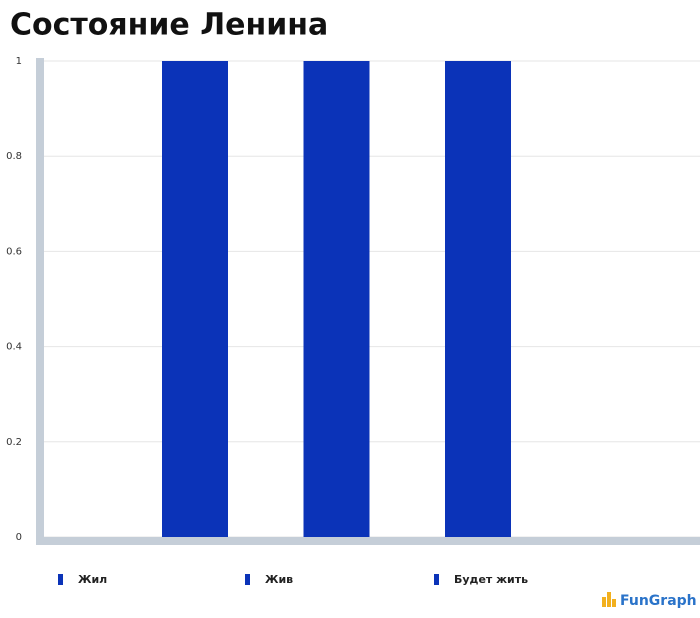 The width and height of the screenshot is (700, 618). I want to click on y-tick-label: 0.4, so click(14, 347).